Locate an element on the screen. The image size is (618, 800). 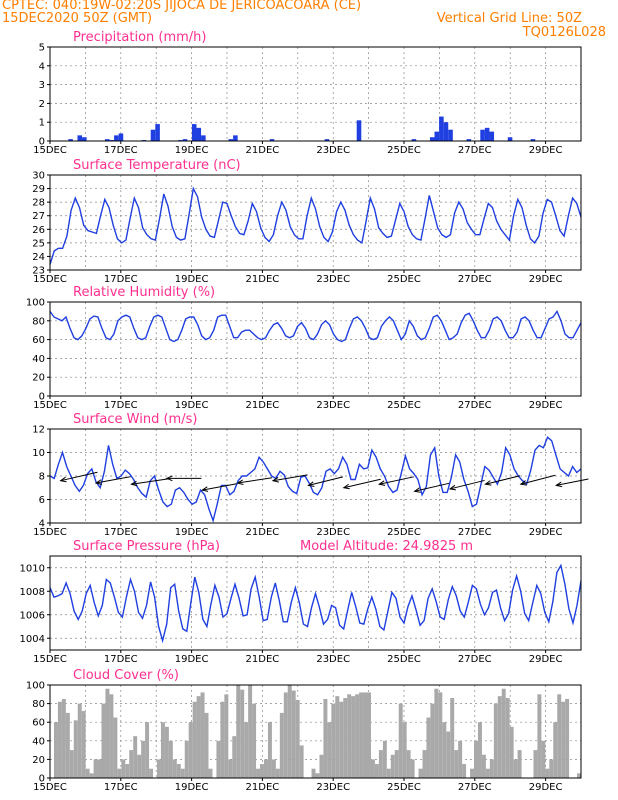
y-tick-label: 60 is located at coordinates (38, 340).